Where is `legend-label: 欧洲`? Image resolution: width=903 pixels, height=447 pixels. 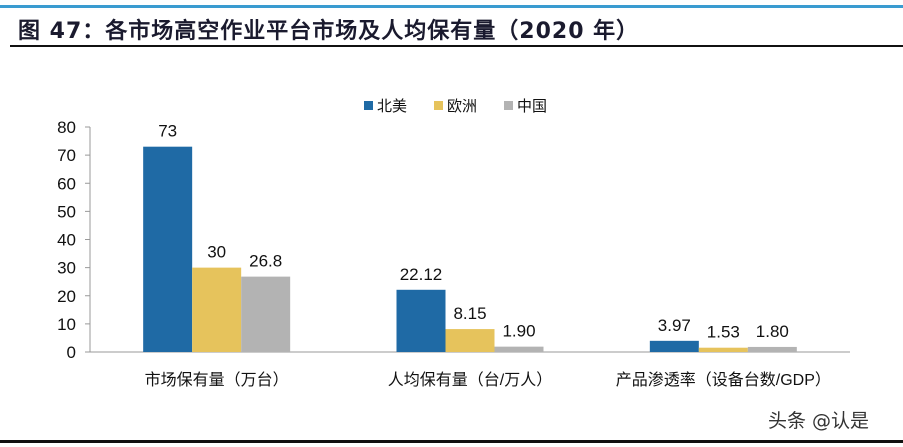 legend-label: 欧洲 is located at coordinates (462, 106).